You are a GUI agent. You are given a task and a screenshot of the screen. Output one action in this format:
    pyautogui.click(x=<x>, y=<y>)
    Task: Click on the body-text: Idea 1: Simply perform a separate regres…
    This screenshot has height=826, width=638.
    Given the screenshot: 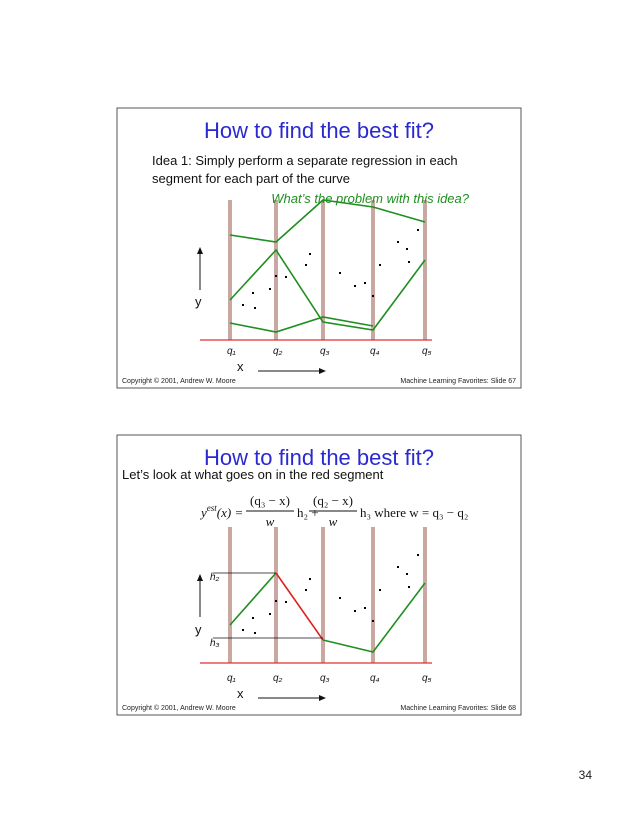 What is the action you would take?
    pyautogui.click(x=305, y=160)
    